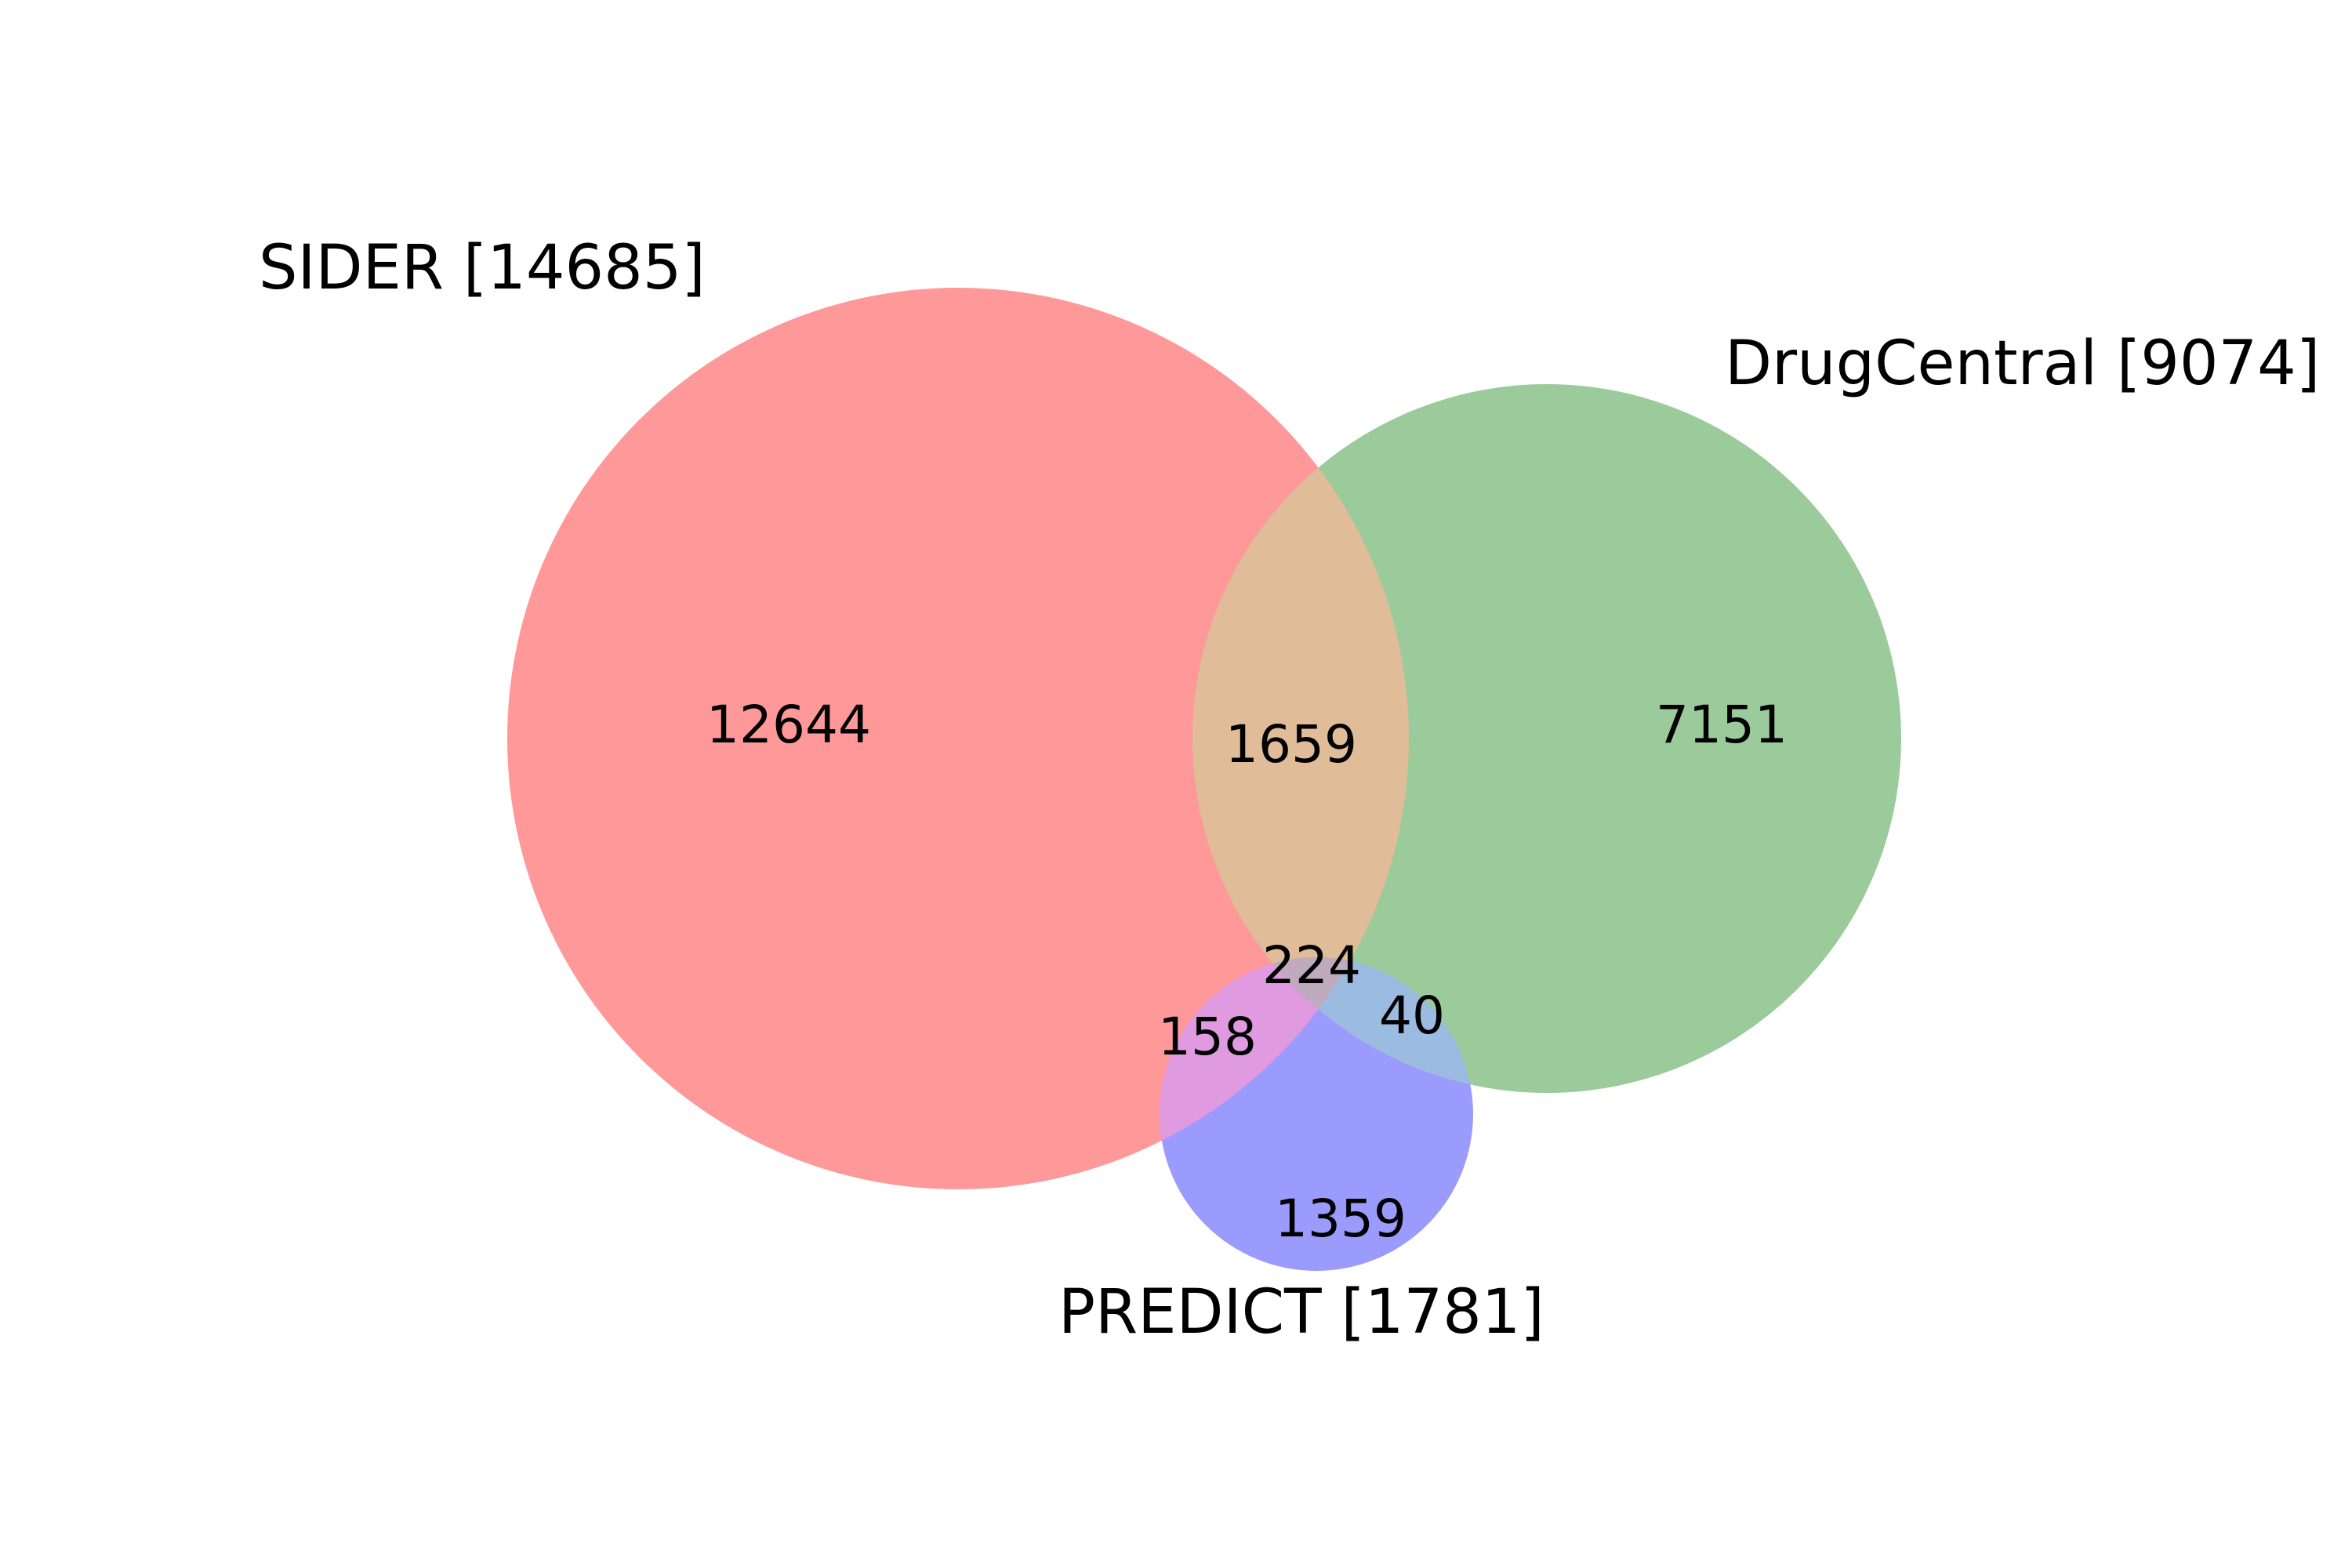  Describe the element at coordinates (482, 268) in the screenshot. I see `sider-set-label: SIDER [14685]` at that location.